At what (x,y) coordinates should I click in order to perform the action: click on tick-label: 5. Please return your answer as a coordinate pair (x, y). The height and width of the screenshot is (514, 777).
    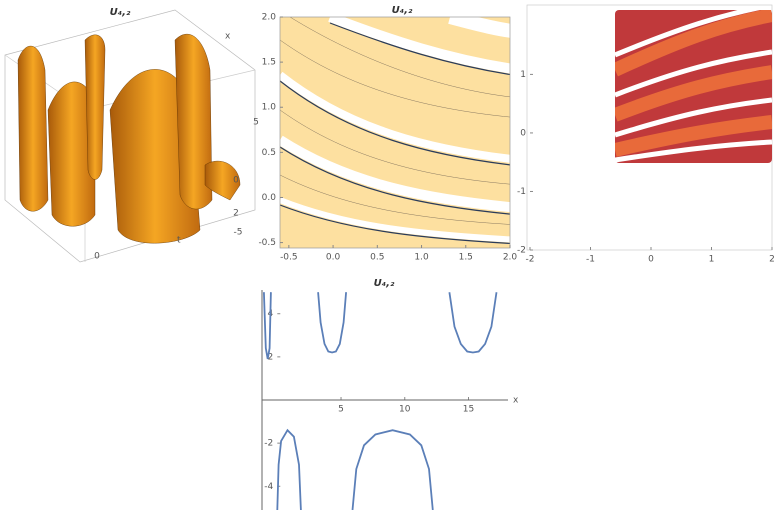
    Looking at the image, I should click on (256, 123).